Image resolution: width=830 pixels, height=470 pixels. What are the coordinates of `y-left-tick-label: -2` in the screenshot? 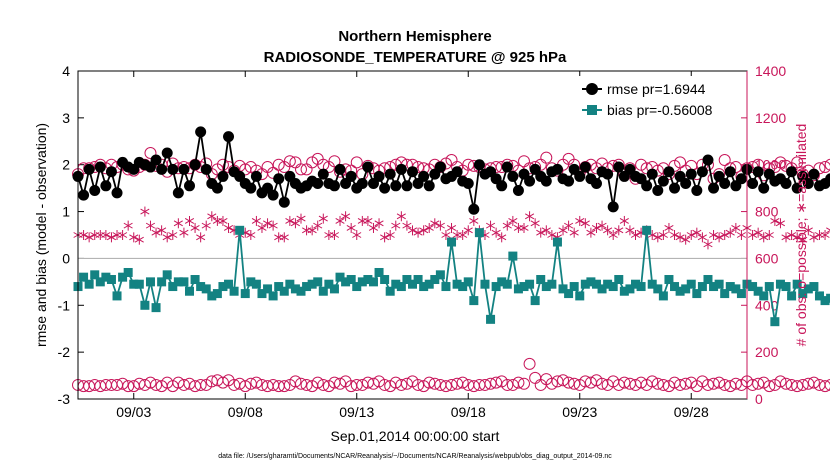 It's located at (64, 352).